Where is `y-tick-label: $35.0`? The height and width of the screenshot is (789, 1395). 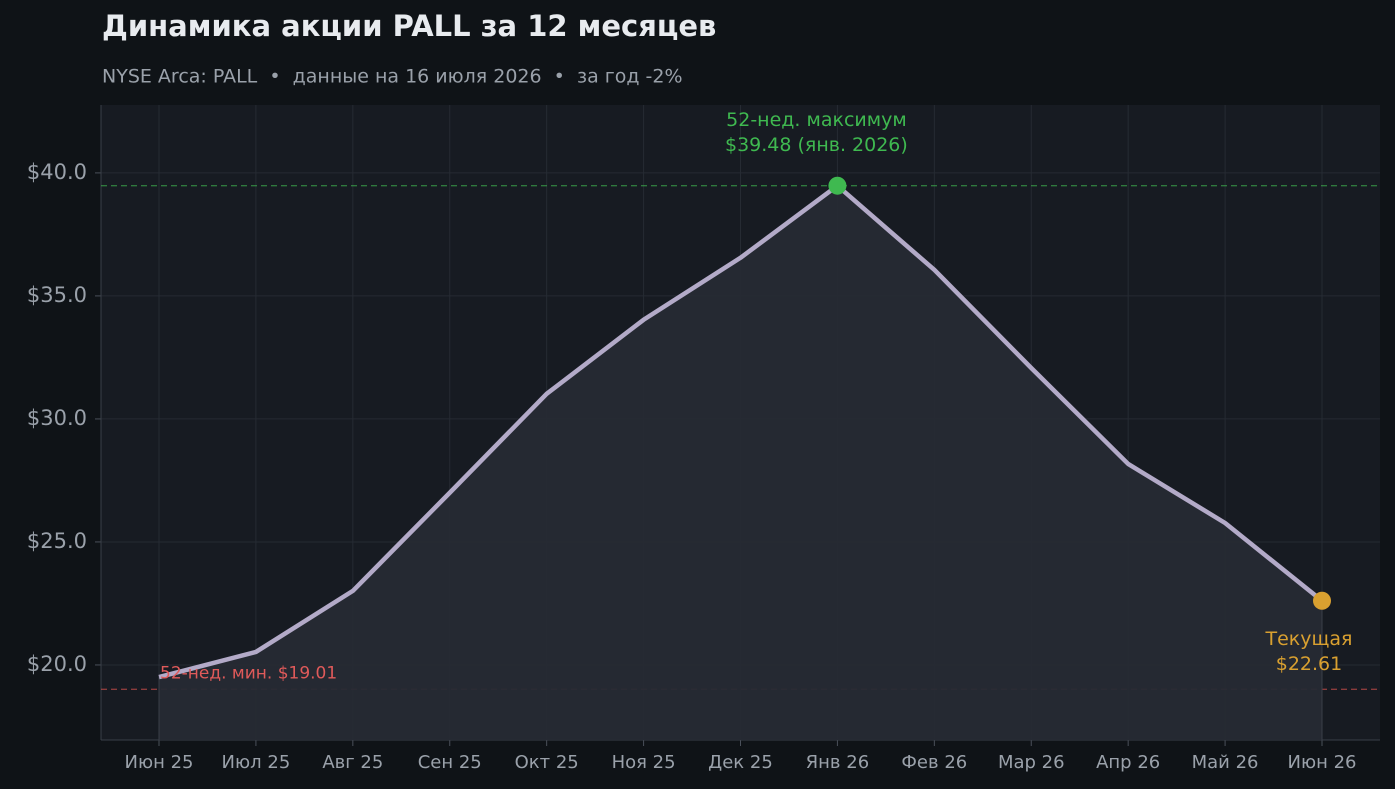 y-tick-label: $35.0 is located at coordinates (57, 295).